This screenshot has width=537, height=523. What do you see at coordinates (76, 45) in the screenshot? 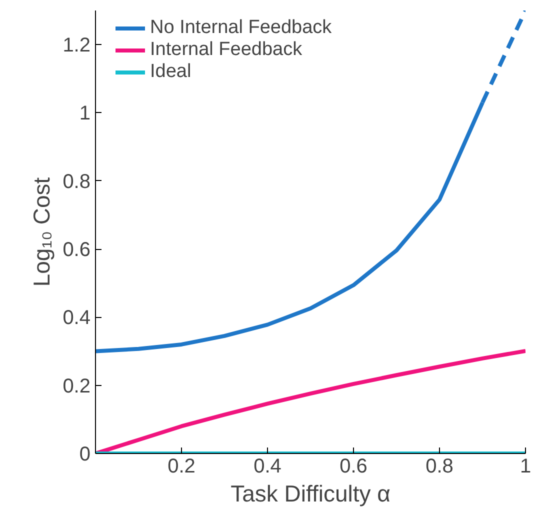
I see `y-tick-label: 1.2` at bounding box center [76, 45].